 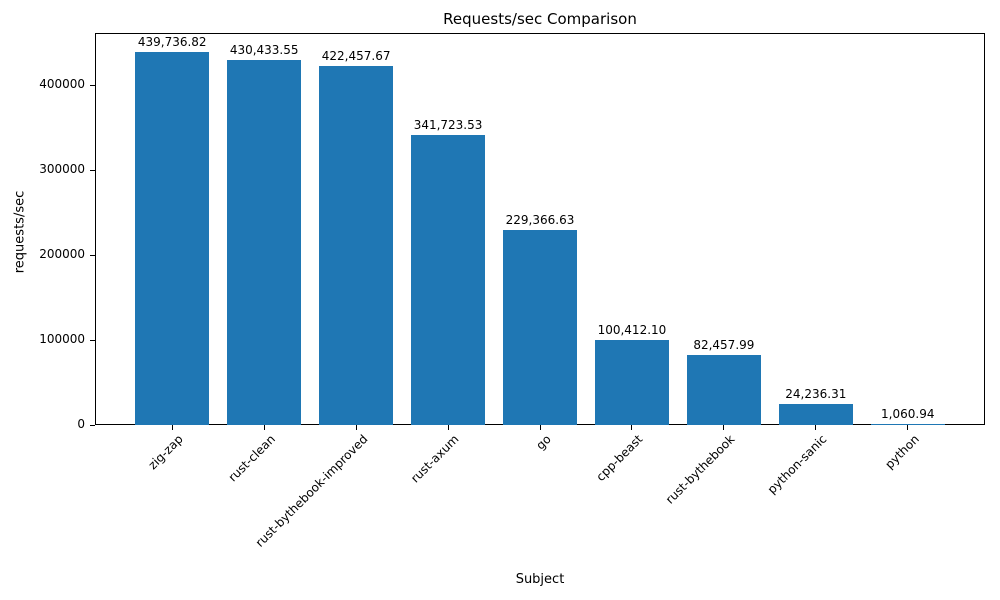 I want to click on x-axis-label: Subject, so click(x=540, y=579).